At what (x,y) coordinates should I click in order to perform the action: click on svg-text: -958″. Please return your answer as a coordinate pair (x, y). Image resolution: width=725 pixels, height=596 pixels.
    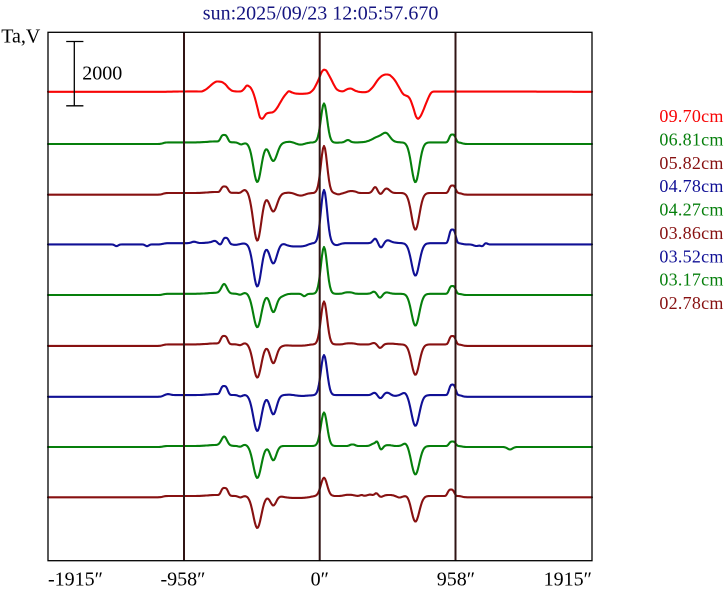
    Looking at the image, I should click on (183, 580).